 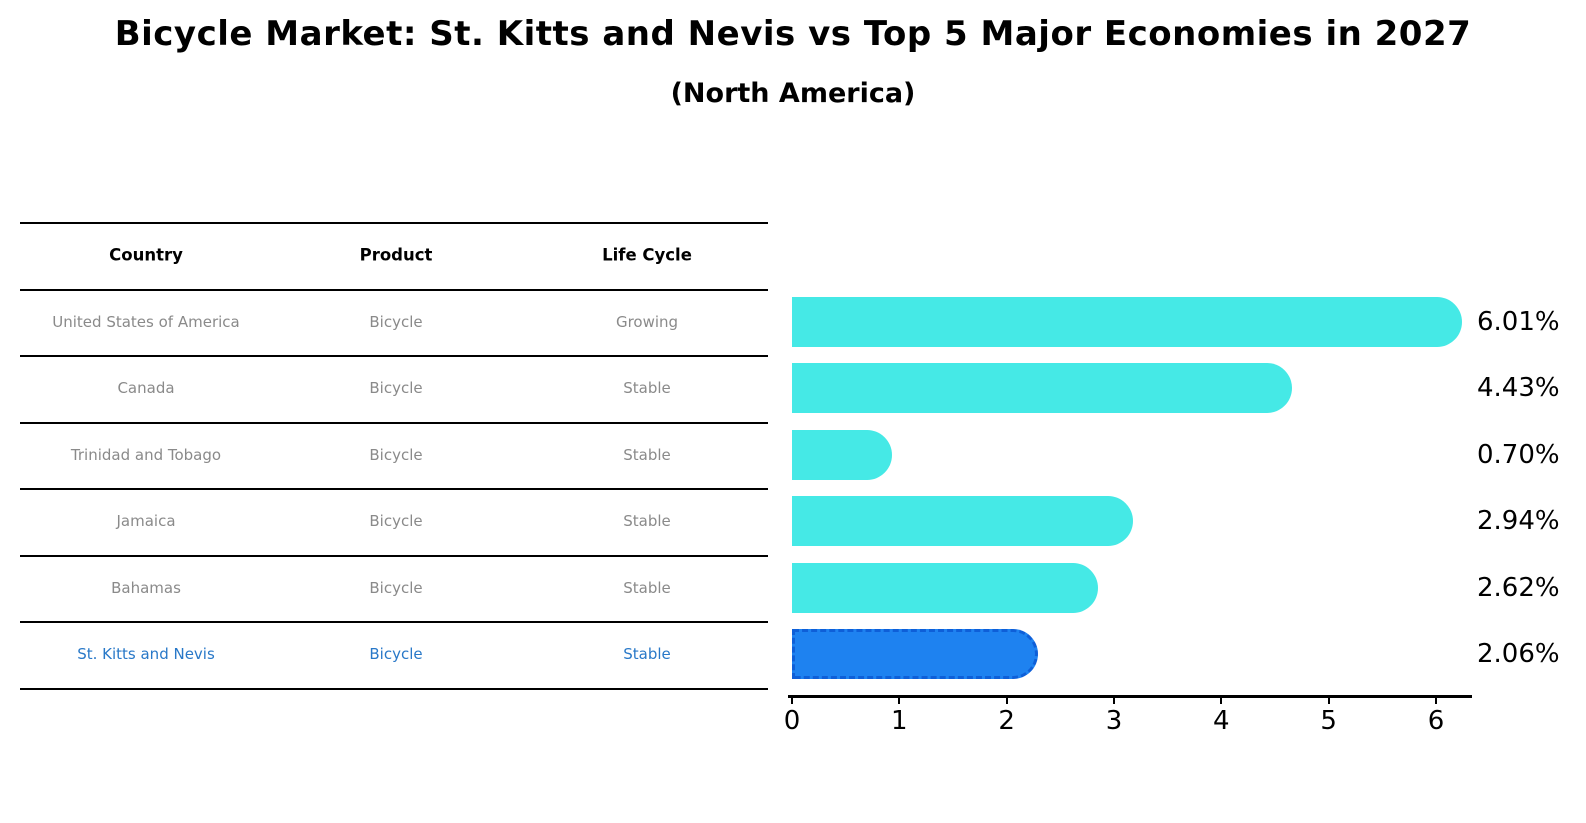 What do you see at coordinates (1006, 721) in the screenshot?
I see `x-tick-label: 2` at bounding box center [1006, 721].